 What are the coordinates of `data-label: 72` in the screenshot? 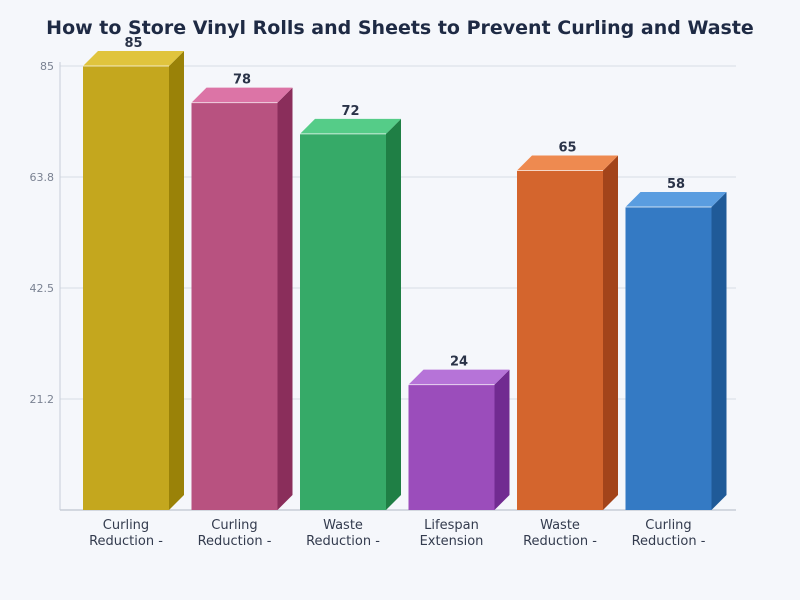 It's located at (350, 111).